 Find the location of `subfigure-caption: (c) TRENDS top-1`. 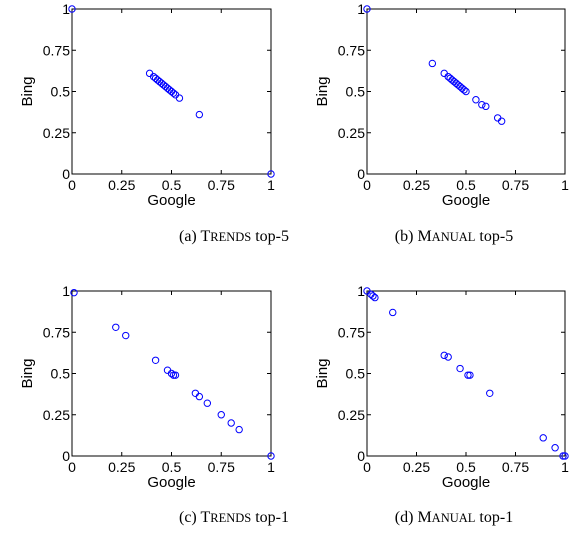

subfigure-caption: (c) TRENDS top-1 is located at coordinates (234, 517).